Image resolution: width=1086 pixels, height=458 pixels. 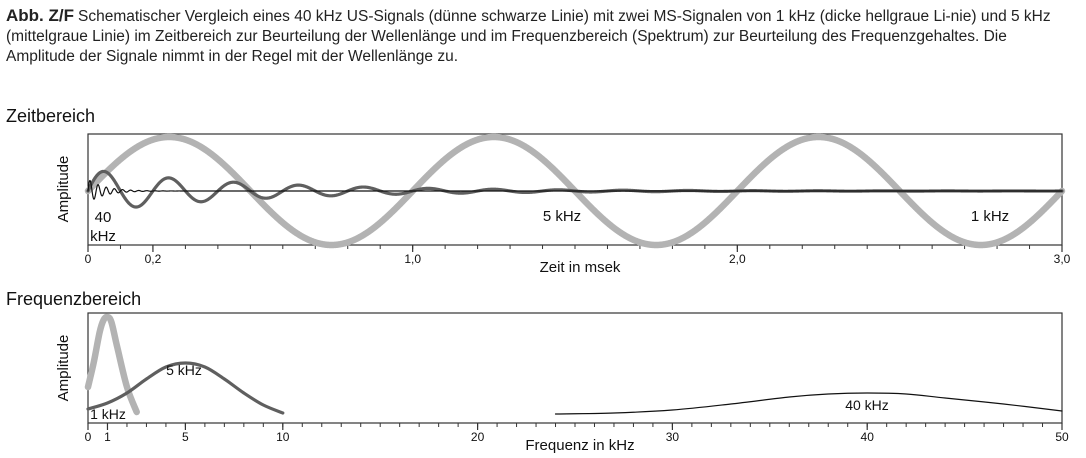 I want to click on freq-series-5-khz, so click(x=185, y=388).